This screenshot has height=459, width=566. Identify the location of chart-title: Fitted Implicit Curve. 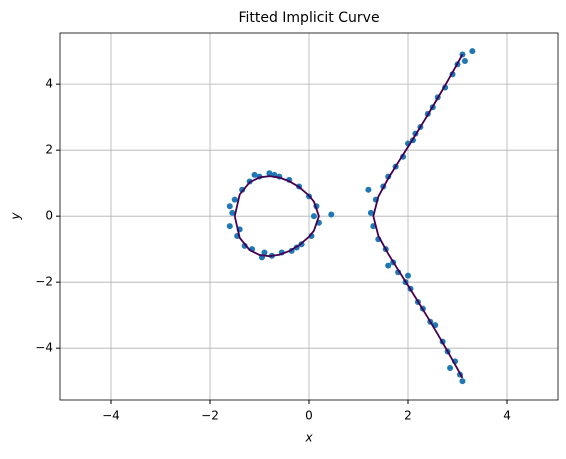
(308, 18).